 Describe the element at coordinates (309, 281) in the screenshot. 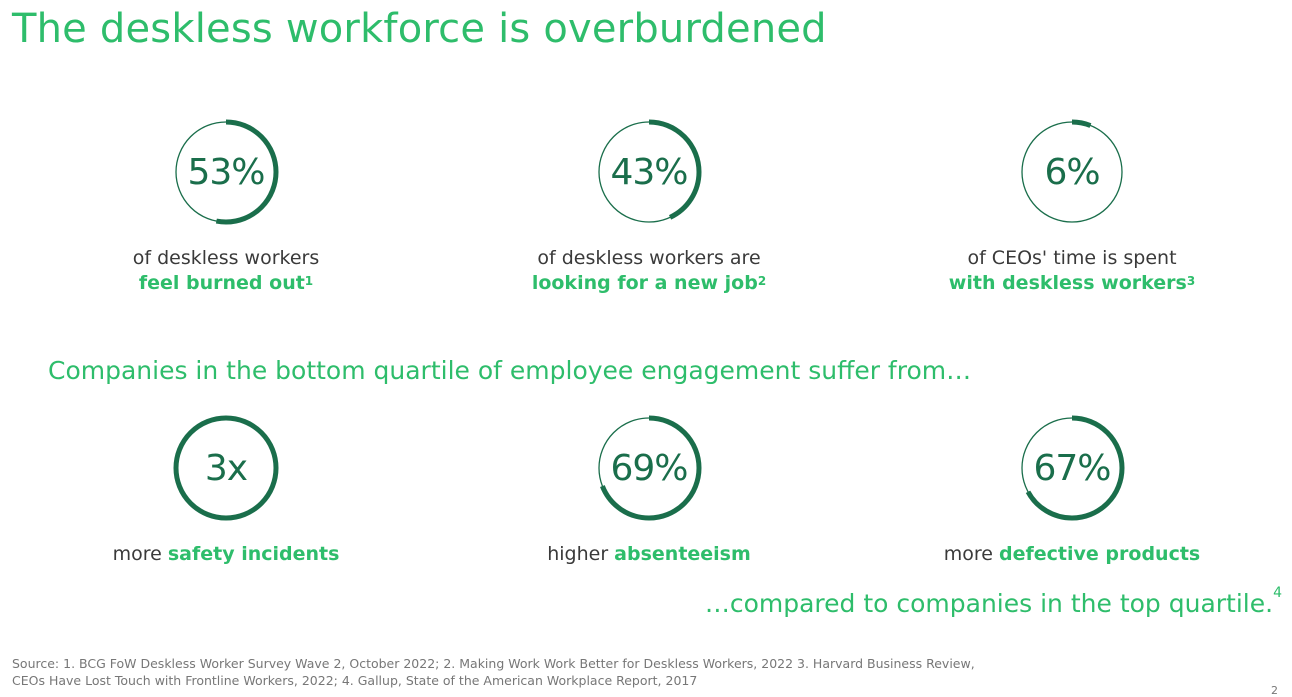

I see `footnote-marker: 1` at that location.